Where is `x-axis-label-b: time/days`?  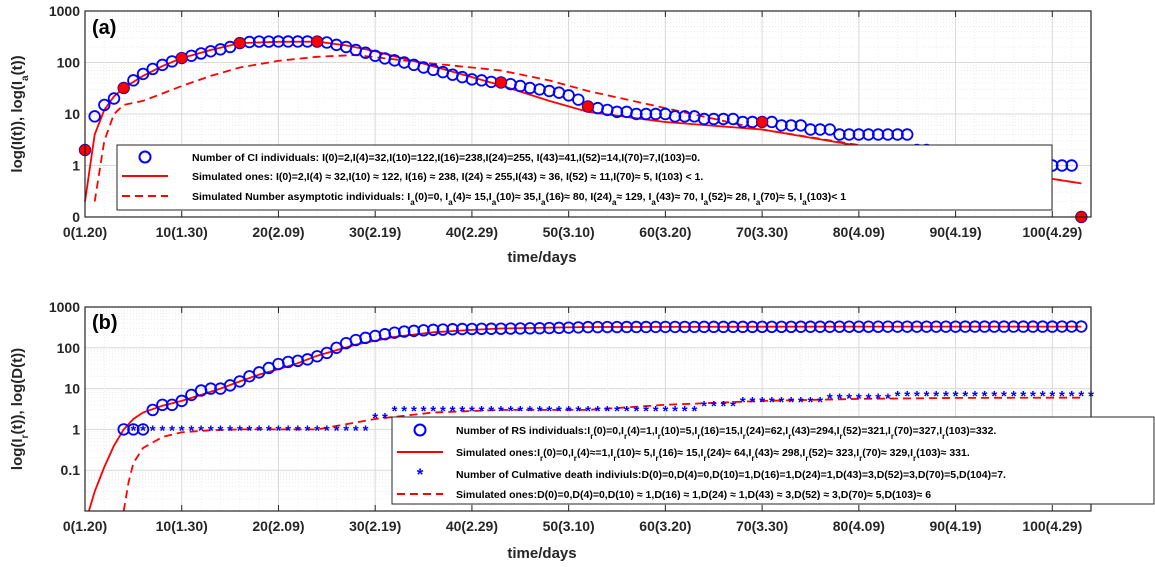 x-axis-label-b: time/days is located at coordinates (541, 553).